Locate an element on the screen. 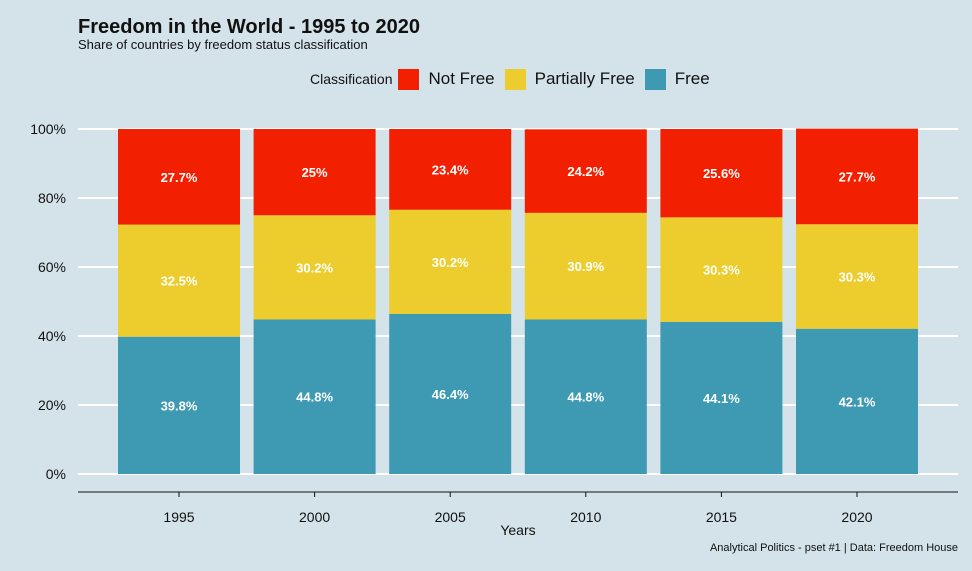 Image resolution: width=972 pixels, height=571 pixels. legend-swatch-not-free is located at coordinates (409, 79).